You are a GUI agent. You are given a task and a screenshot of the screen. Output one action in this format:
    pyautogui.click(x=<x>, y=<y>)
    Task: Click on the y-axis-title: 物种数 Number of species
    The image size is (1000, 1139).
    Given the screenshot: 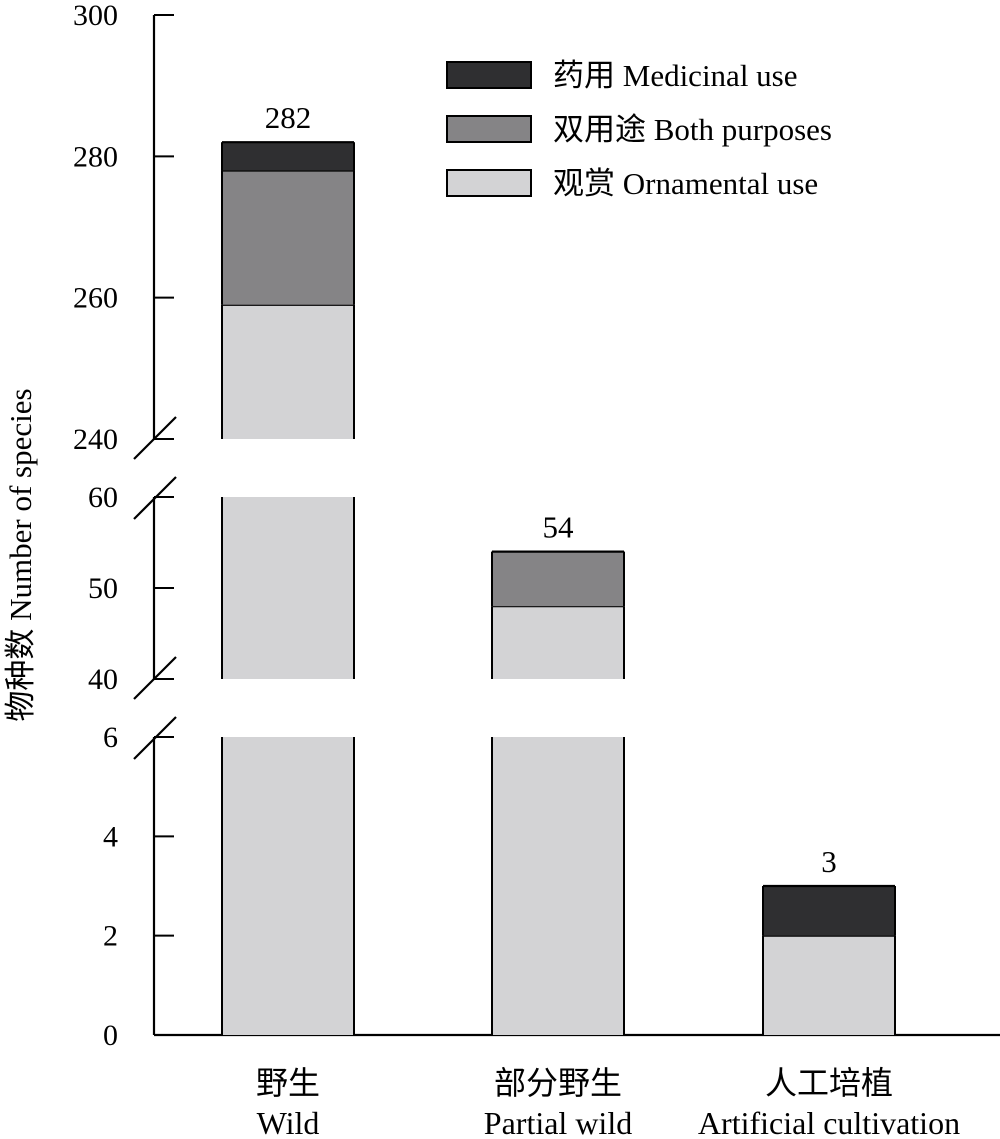 What is the action you would take?
    pyautogui.click(x=20, y=554)
    